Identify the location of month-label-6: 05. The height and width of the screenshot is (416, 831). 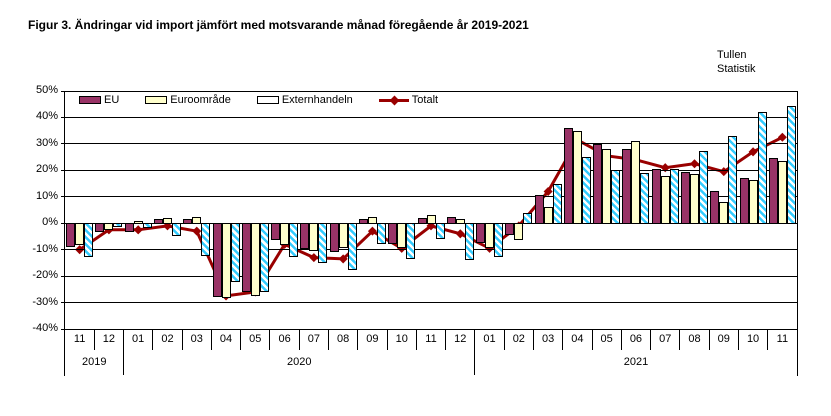
(255, 339).